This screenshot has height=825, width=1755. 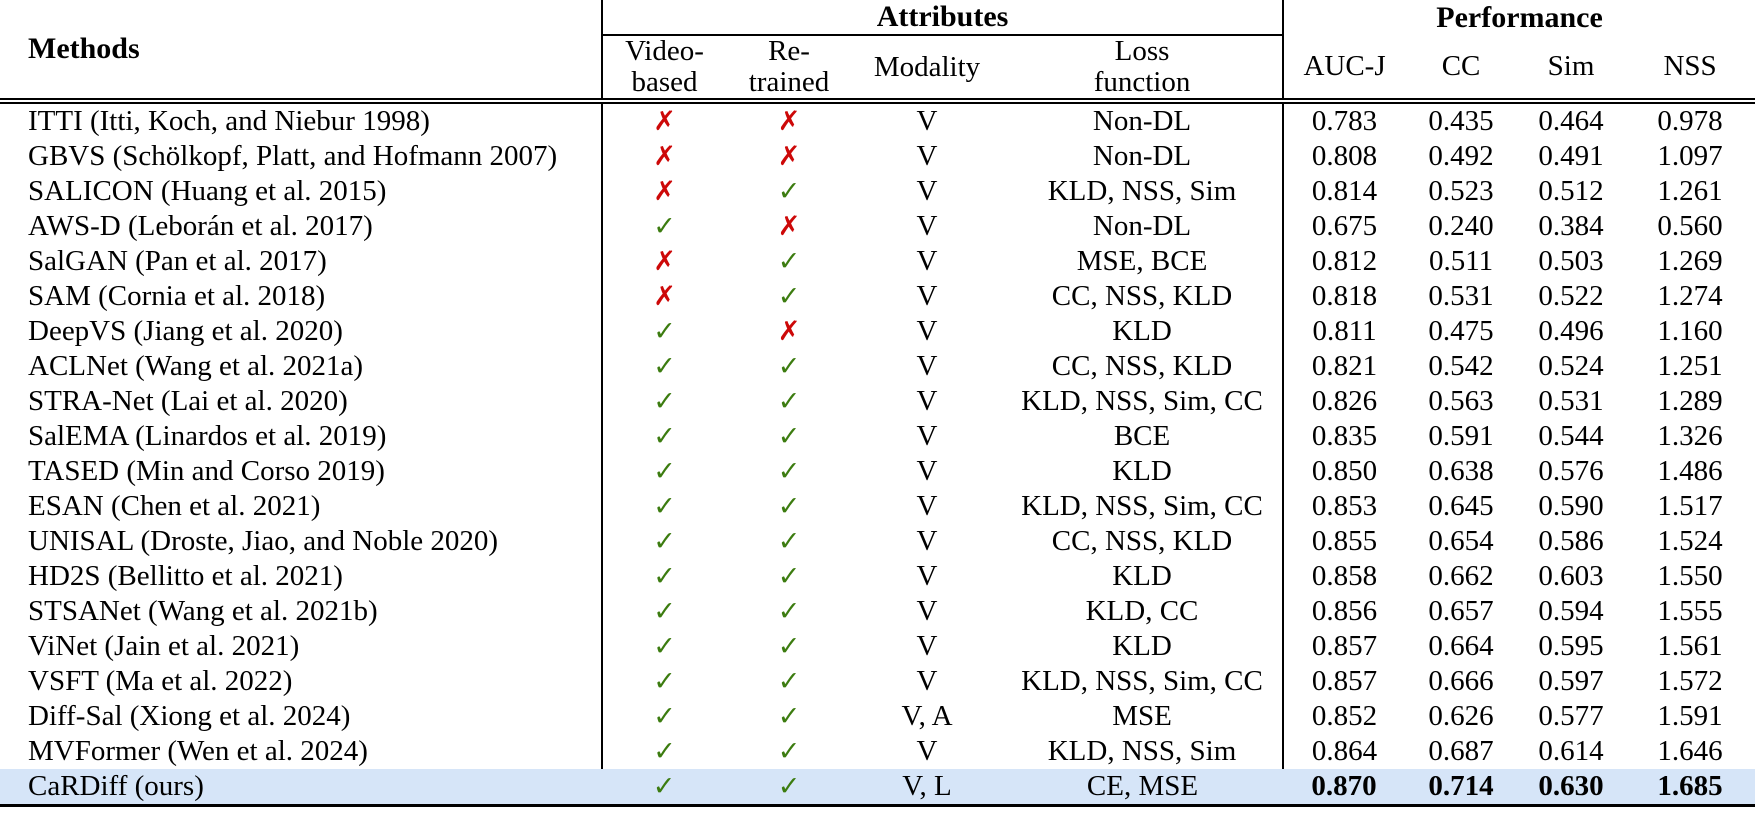 I want to click on col-header-modality: Modality, so click(x=927, y=69).